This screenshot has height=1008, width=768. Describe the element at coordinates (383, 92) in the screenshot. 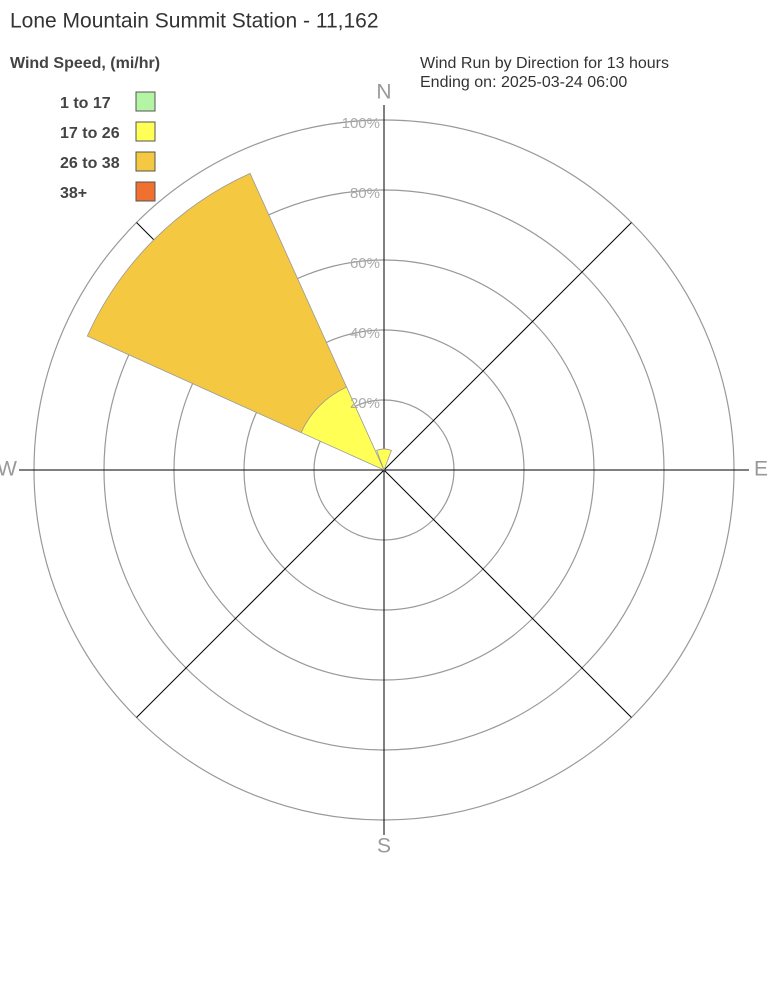

I see `direction-label: N` at that location.